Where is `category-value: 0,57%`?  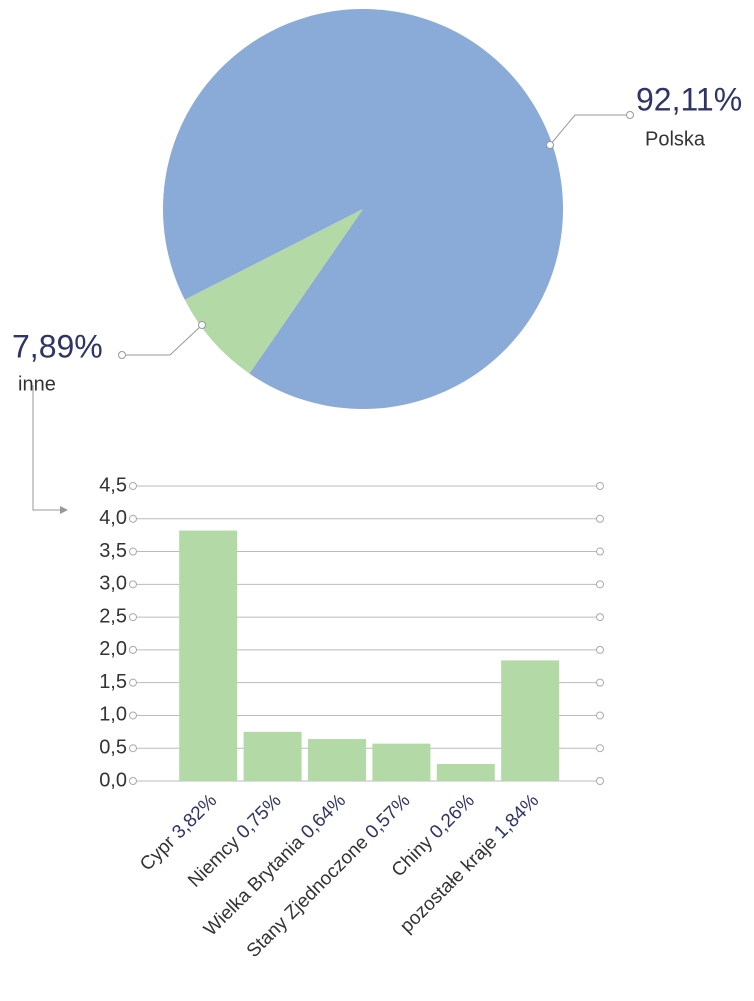 category-value: 0,57% is located at coordinates (388, 816).